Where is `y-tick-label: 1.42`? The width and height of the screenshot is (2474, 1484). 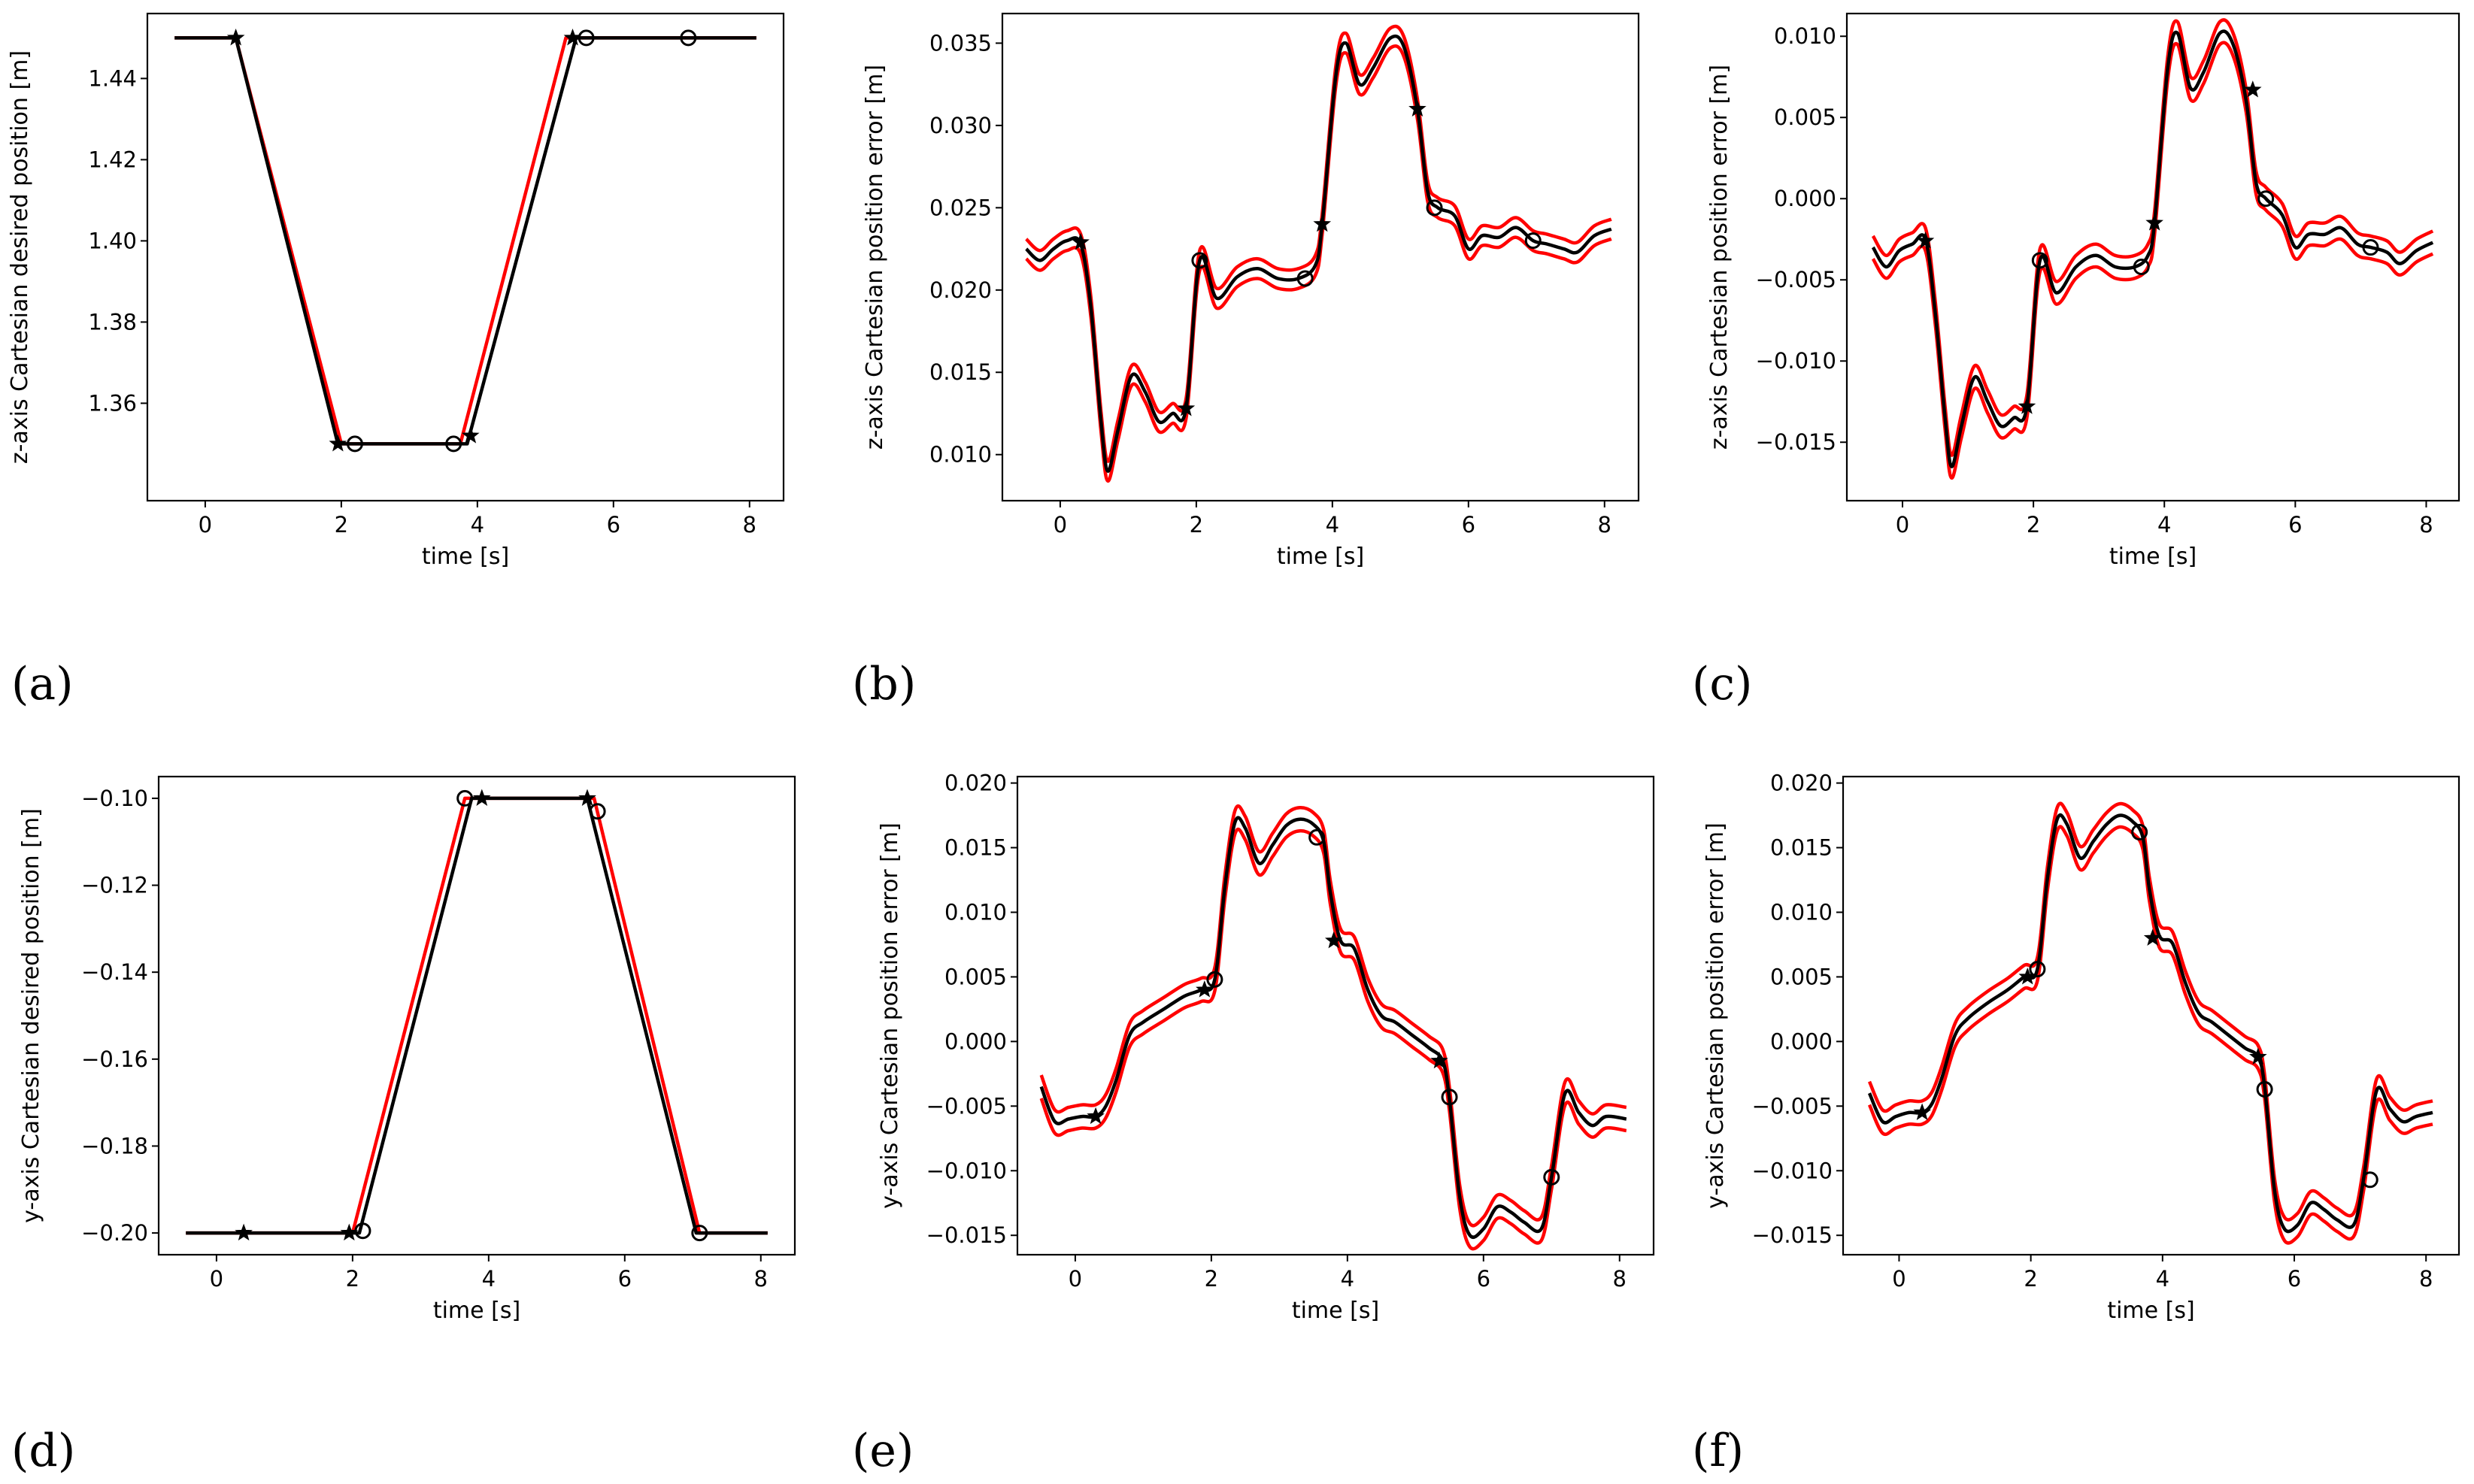 y-tick-label: 1.42 is located at coordinates (113, 159).